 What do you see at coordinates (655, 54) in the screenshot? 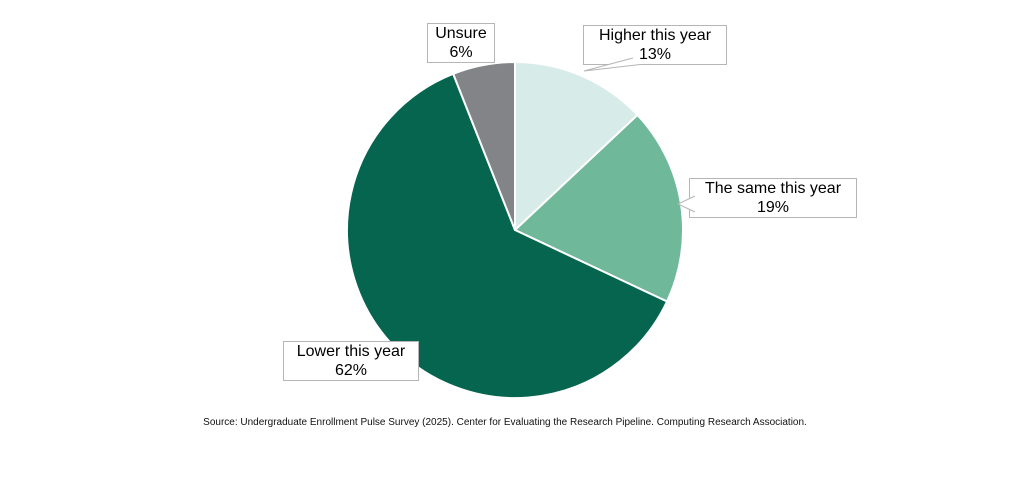
I see `callout-higher-value: 13%` at bounding box center [655, 54].